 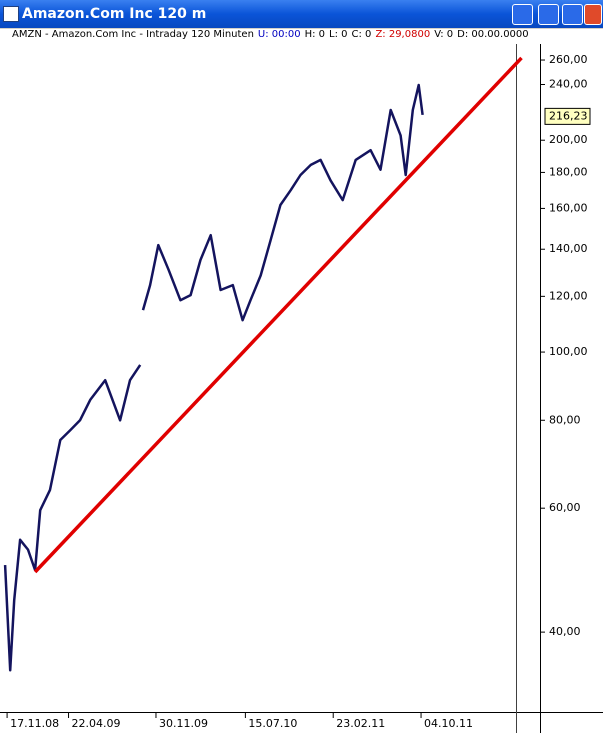 I want to click on y-tick-label: 240,00, so click(x=568, y=83).